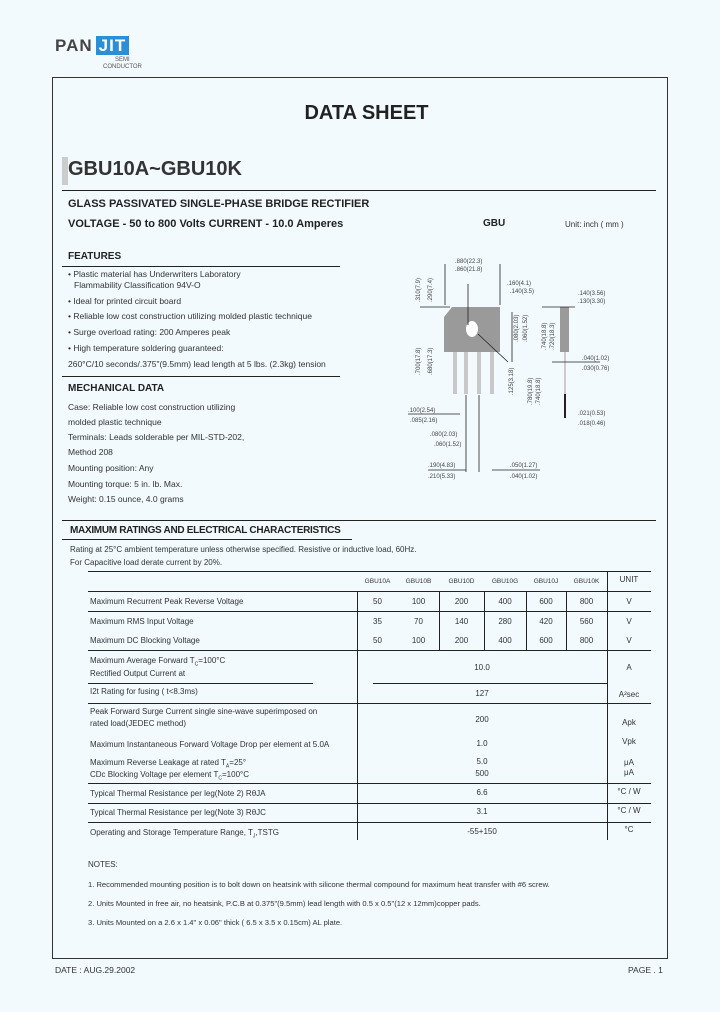  Describe the element at coordinates (167, 601) in the screenshot. I see `row-label: Maximum Recurrent Peak Reverse Voltage` at that location.